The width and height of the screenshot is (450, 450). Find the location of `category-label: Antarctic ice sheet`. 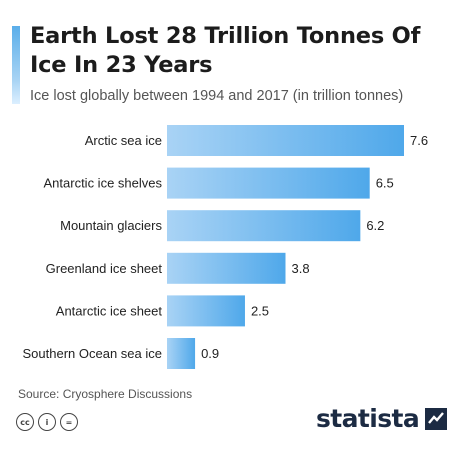

category-label: Antarctic ice sheet is located at coordinates (109, 310).